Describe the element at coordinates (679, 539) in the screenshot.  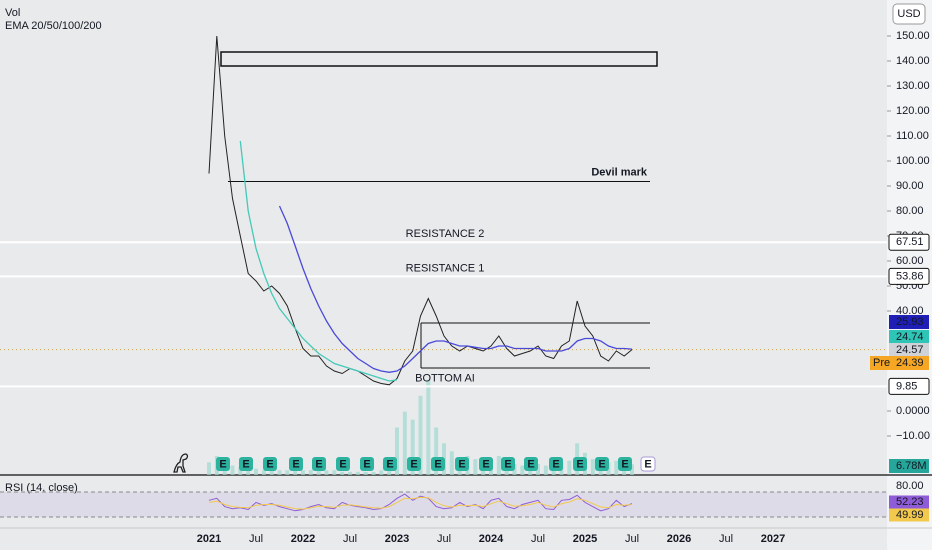
I see `x-tick-label: 2026` at that location.